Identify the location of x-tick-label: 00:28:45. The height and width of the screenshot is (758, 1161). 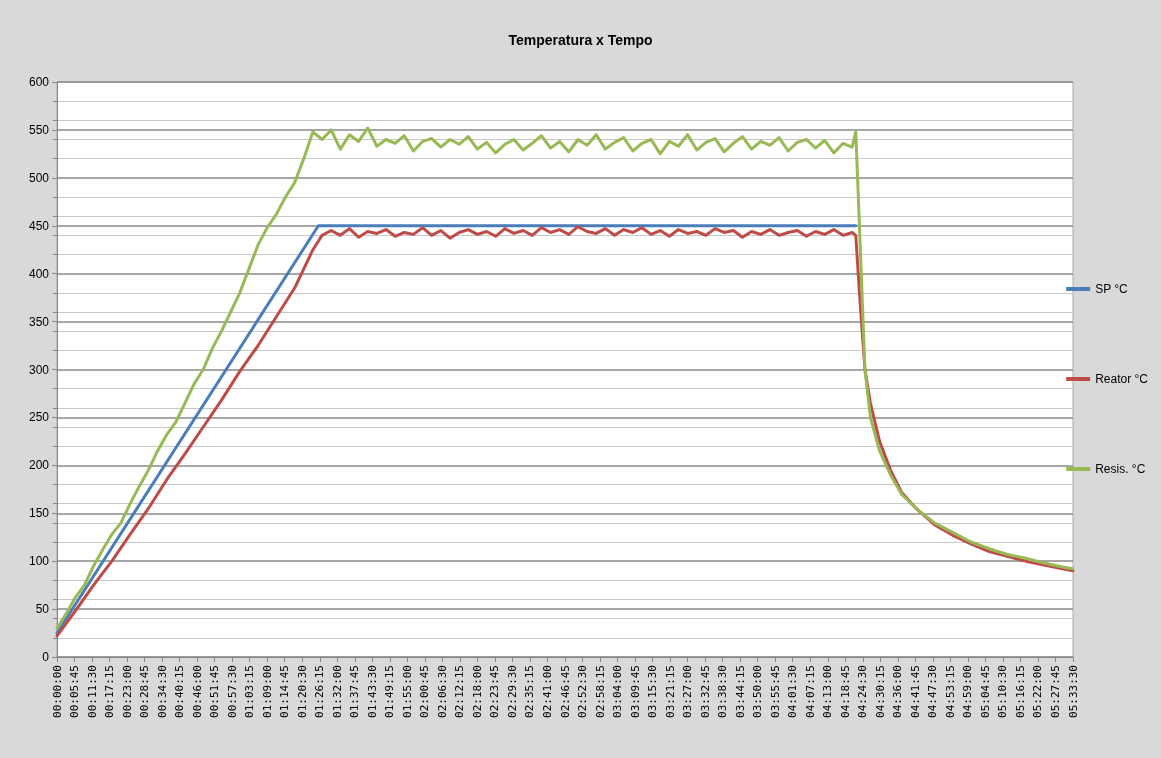
(145, 691).